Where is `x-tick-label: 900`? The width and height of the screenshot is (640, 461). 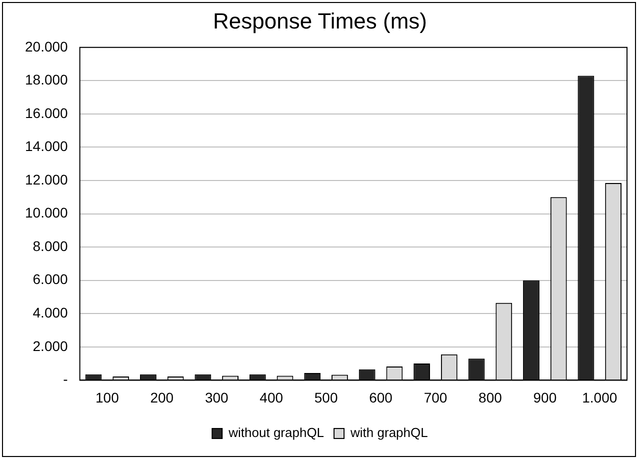
x-tick-label: 900 is located at coordinates (545, 397).